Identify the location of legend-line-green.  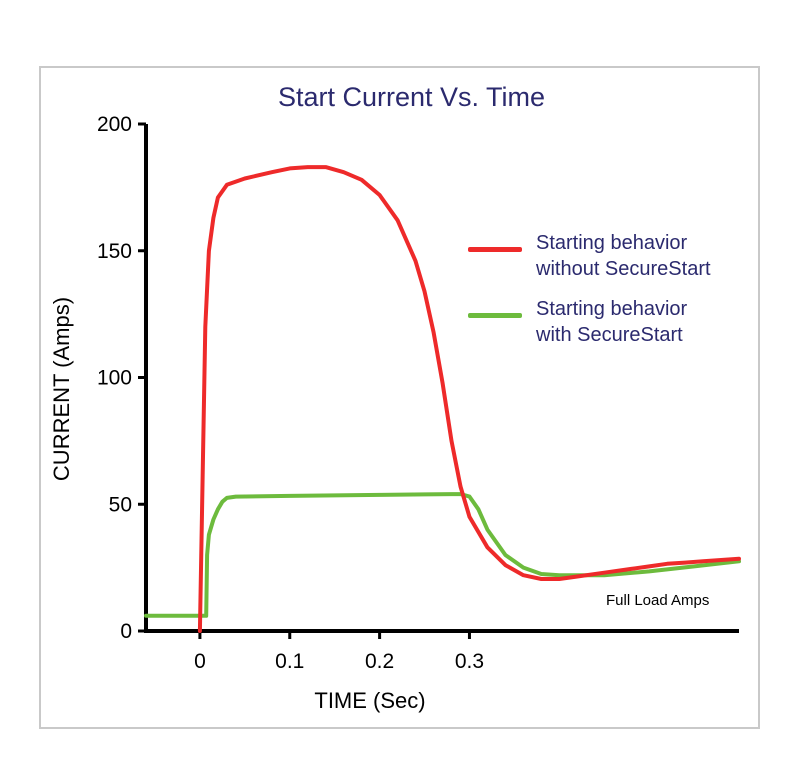
(495, 315).